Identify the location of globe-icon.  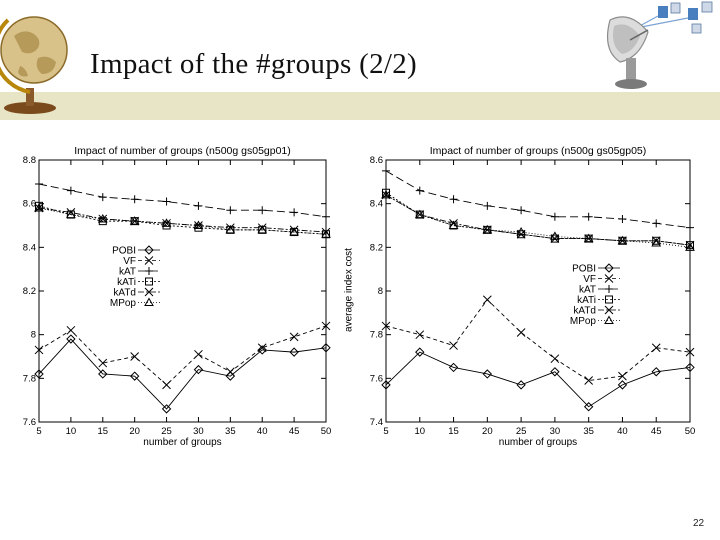
(34, 65).